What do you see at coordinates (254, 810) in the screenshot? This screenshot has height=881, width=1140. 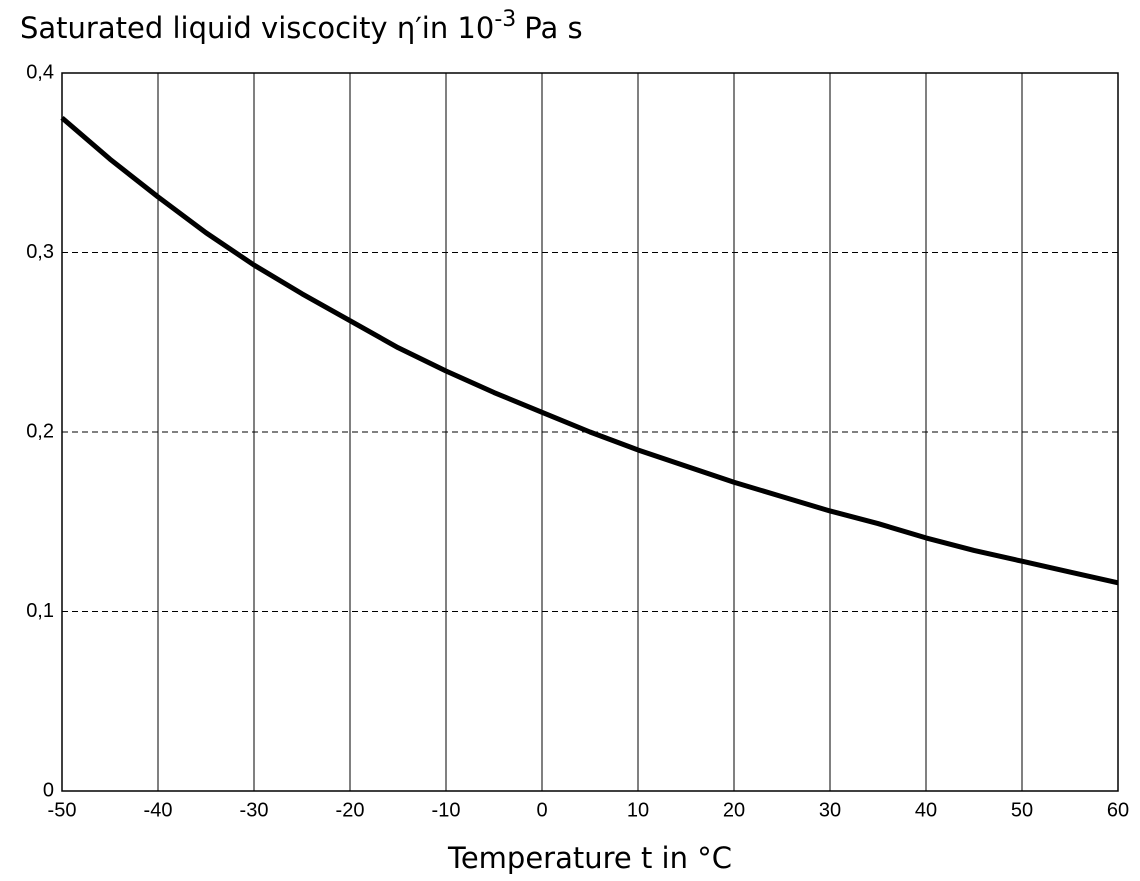 I see `x-tick-label: -30` at bounding box center [254, 810].